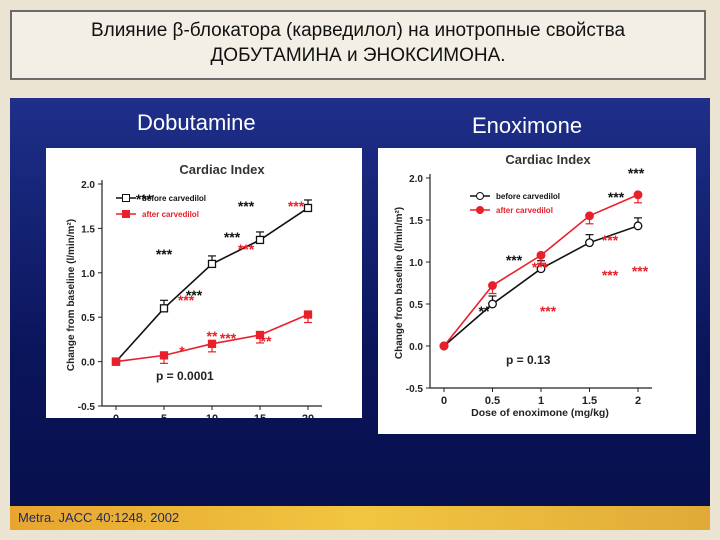 This screenshot has height=540, width=720. Describe the element at coordinates (541, 401) in the screenshot. I see `x-tick-label: 1` at that location.